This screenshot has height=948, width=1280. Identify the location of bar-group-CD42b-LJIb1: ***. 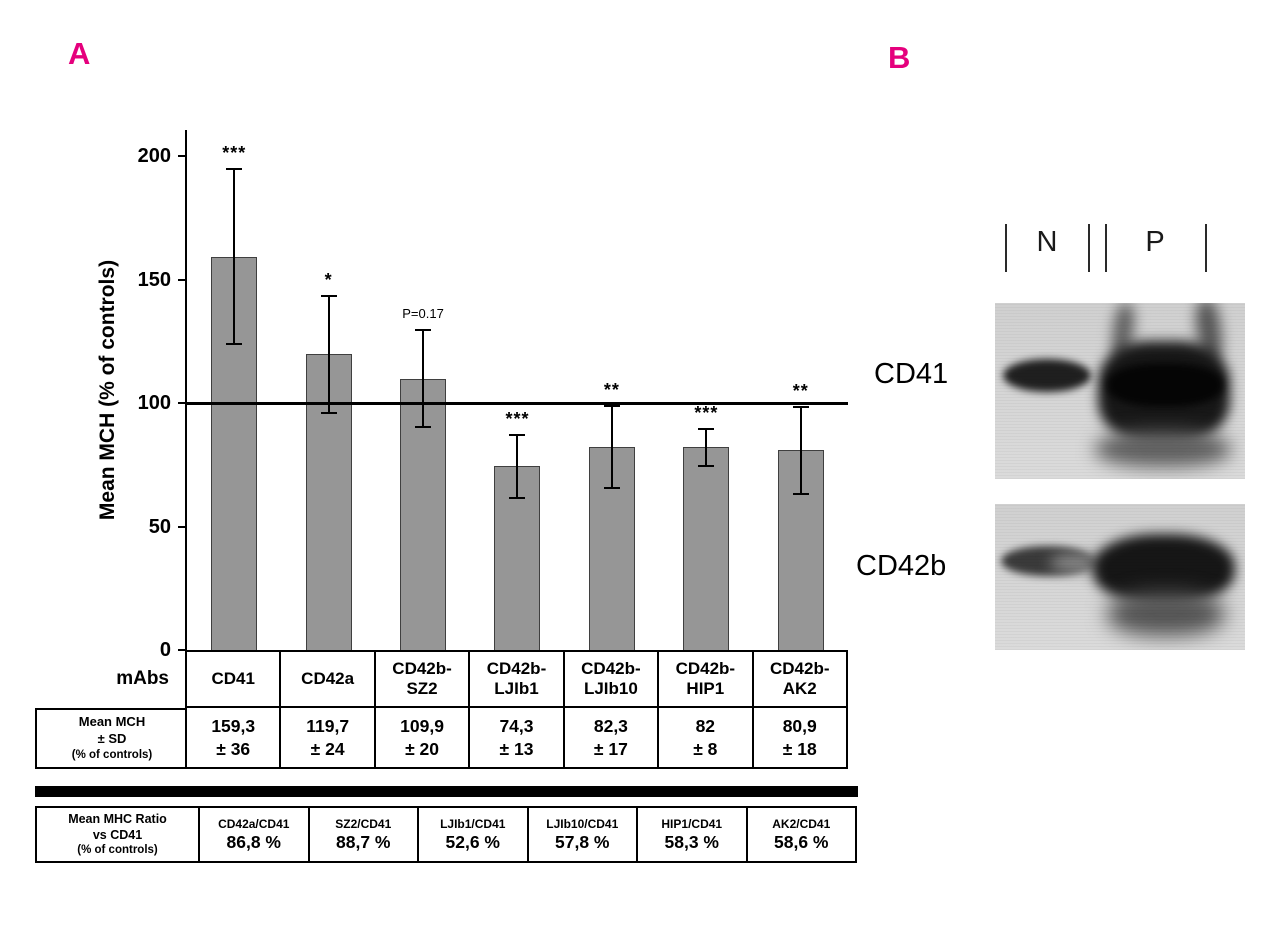
(517, 390).